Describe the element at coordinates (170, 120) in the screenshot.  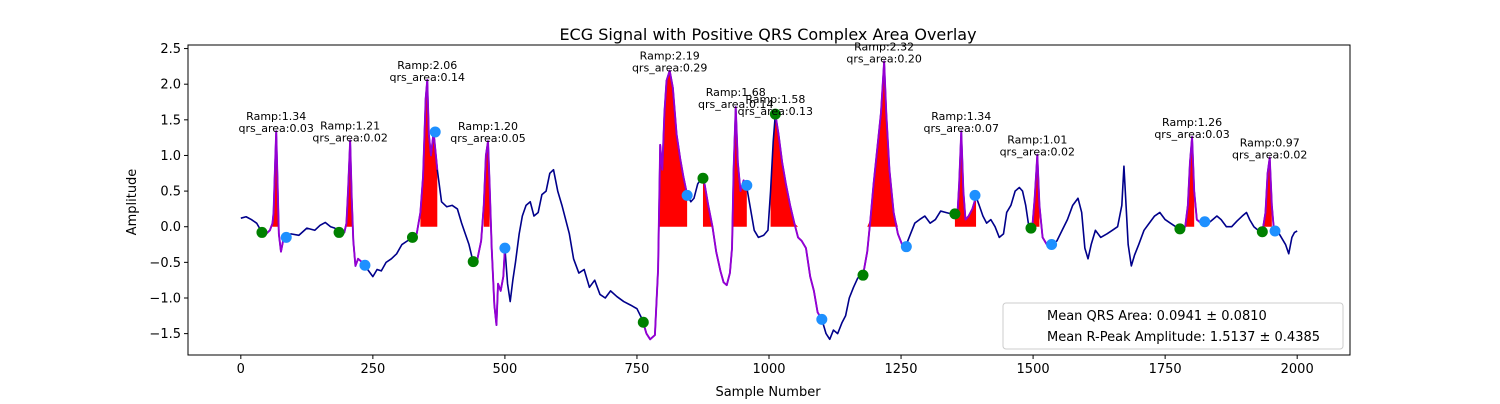
I see `y-tick-label: 1.5` at that location.